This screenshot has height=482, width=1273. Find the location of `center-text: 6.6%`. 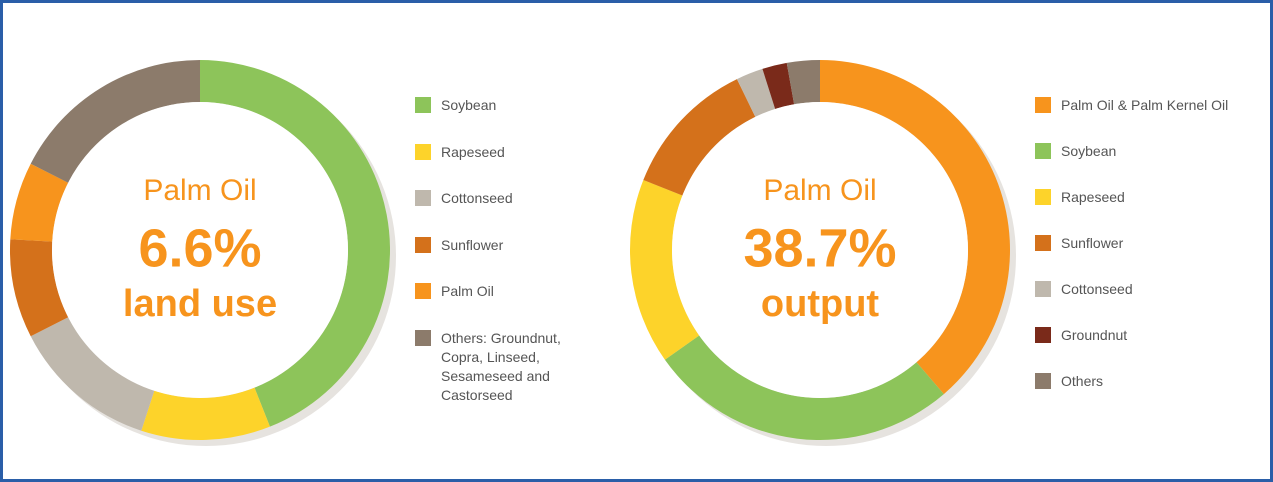

center-text: 6.6% is located at coordinates (199, 248).